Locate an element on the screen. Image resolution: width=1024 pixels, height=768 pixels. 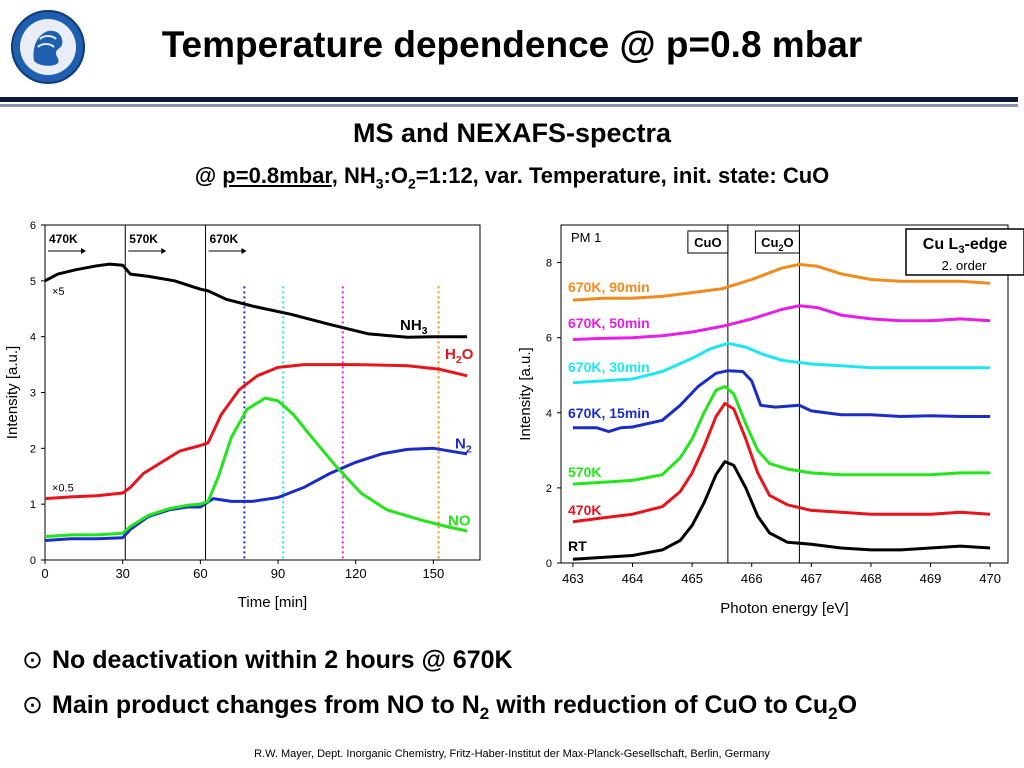
corner-text: PM 1 is located at coordinates (586, 237).